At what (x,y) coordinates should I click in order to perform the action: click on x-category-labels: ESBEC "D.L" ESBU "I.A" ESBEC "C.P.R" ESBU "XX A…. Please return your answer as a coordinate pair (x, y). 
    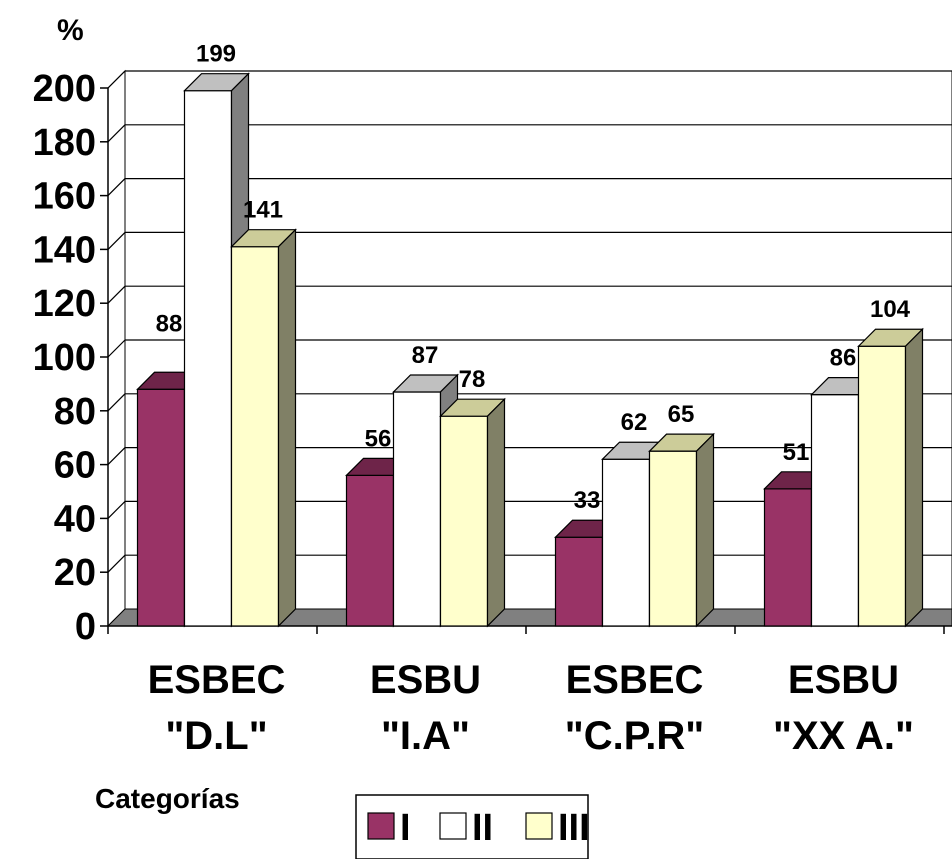
    Looking at the image, I should click on (531, 708).